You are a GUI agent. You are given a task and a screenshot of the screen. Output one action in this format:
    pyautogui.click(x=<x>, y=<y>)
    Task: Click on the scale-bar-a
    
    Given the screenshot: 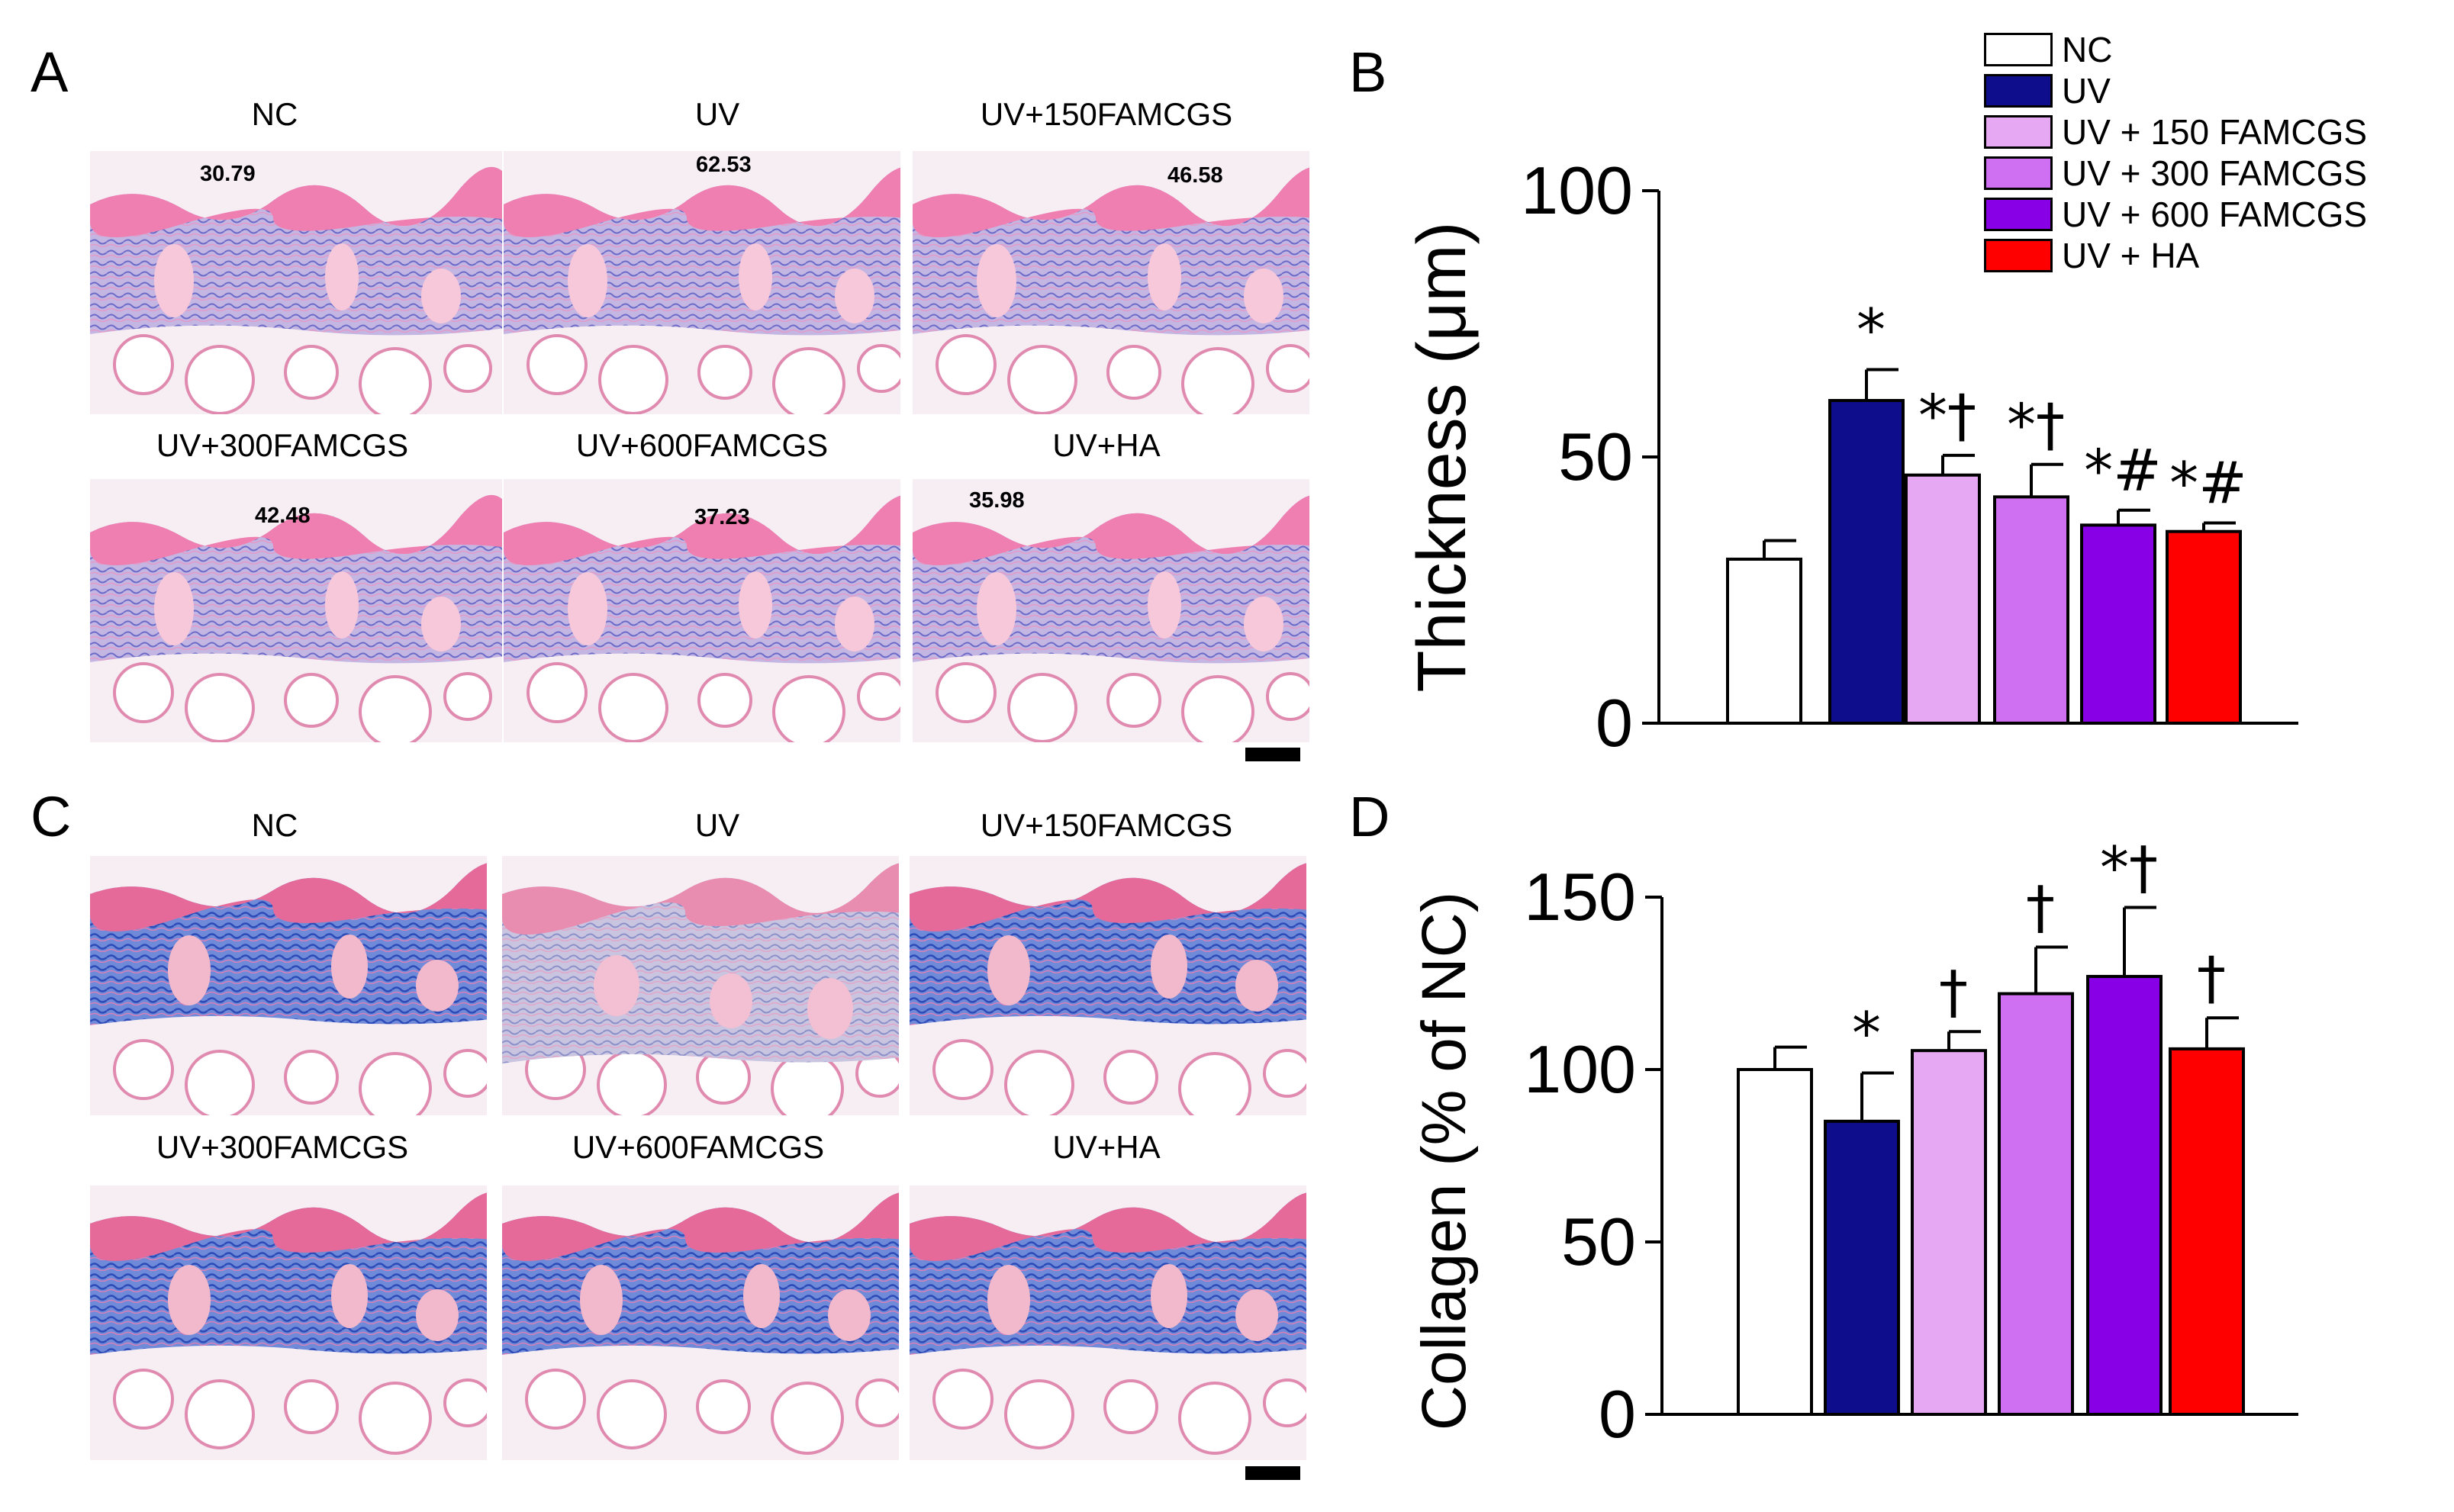 What is the action you would take?
    pyautogui.click(x=1272, y=755)
    